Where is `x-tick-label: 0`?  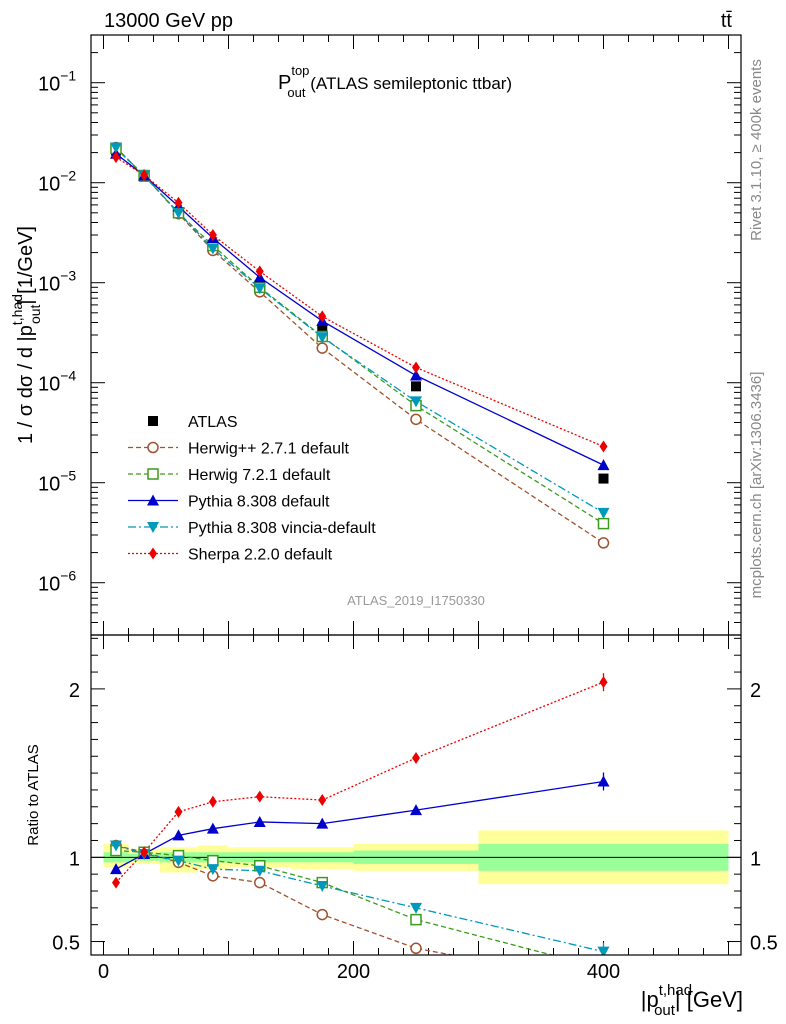
x-tick-label: 0 is located at coordinates (103, 972).